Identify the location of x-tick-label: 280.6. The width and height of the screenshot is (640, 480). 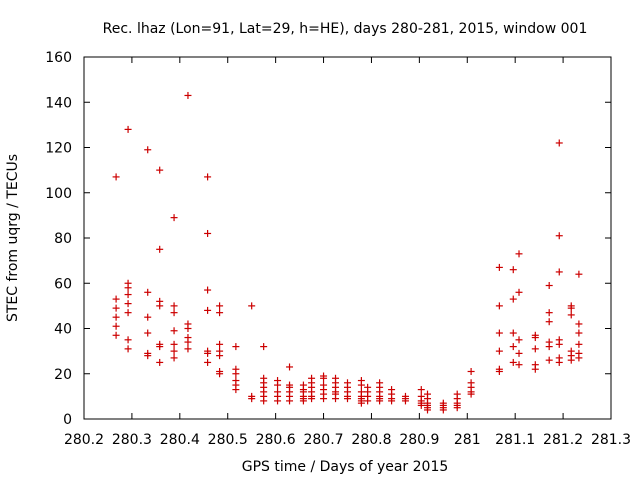
(276, 440).